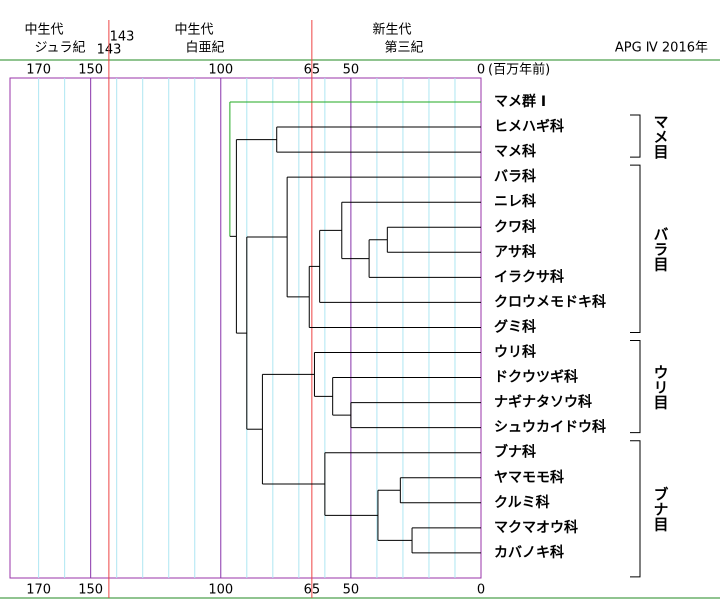 Image resolution: width=720 pixels, height=611 pixels. I want to click on leaf-label: カバノキ科, so click(529, 552).